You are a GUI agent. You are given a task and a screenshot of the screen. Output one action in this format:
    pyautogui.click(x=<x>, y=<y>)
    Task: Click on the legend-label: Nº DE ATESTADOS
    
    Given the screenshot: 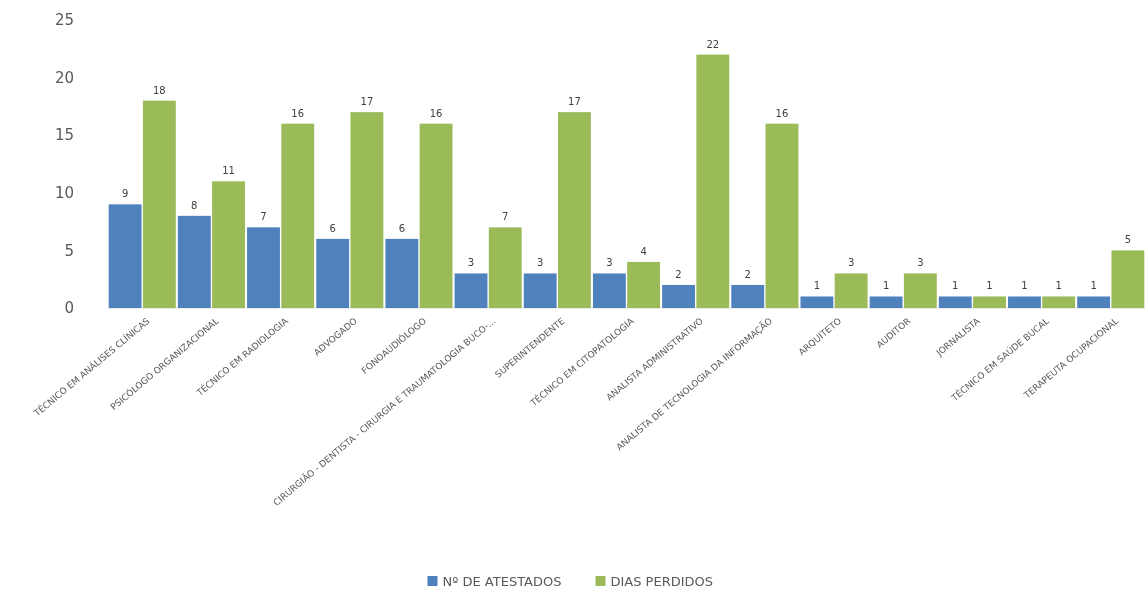 What is the action you would take?
    pyautogui.click(x=502, y=581)
    